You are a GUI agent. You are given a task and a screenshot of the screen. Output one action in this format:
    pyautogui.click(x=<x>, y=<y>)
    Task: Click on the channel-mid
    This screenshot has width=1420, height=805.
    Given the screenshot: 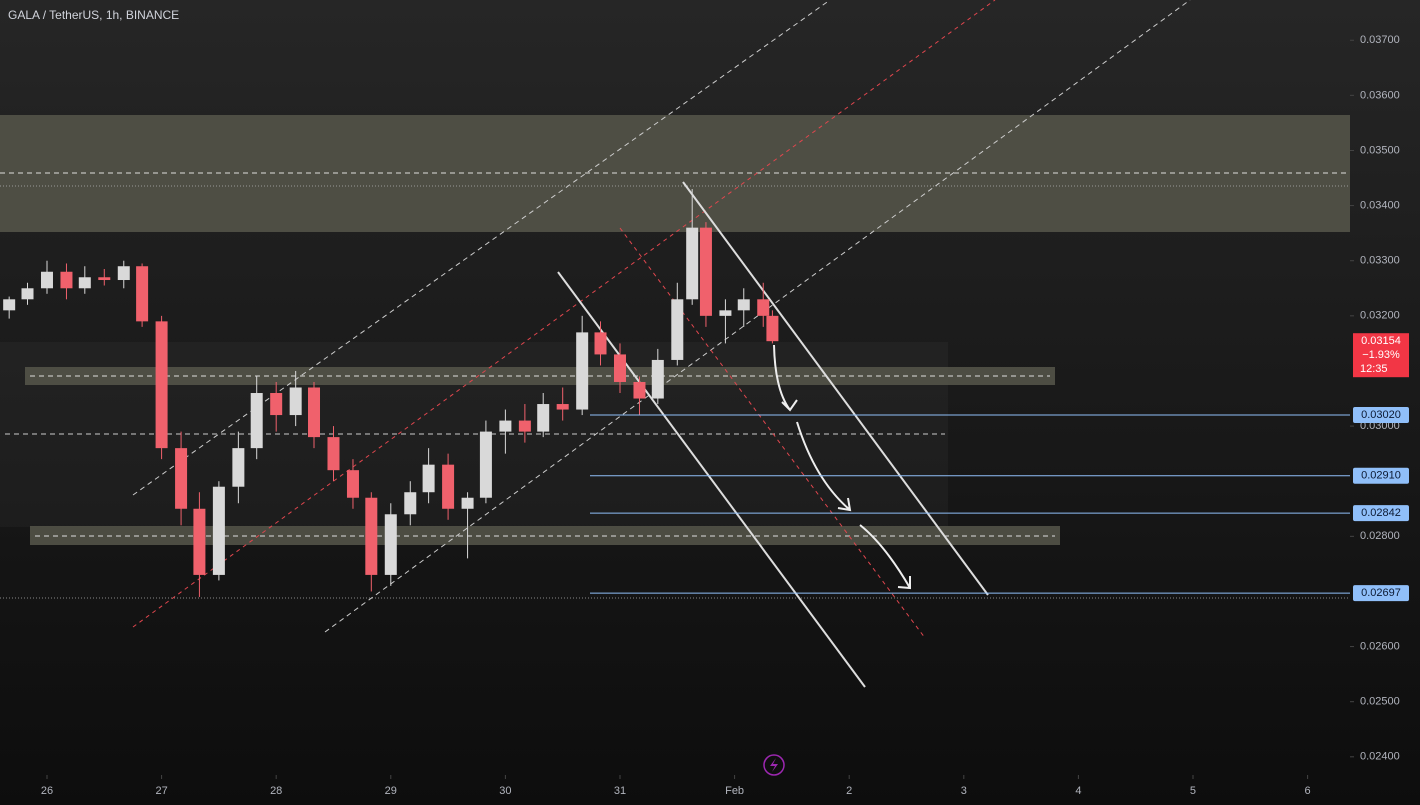 What is the action you would take?
    pyautogui.click(x=772, y=433)
    